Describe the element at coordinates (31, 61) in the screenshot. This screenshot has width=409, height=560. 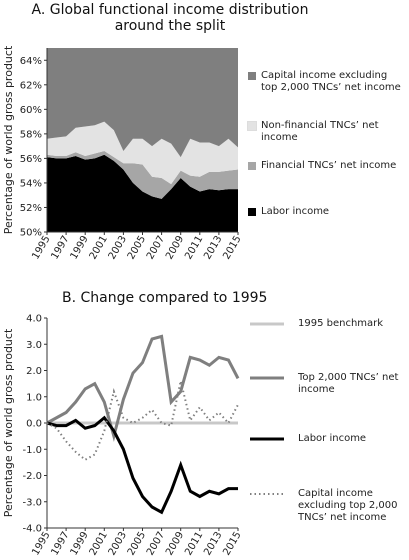
I see `y-tick-label: 64%` at that location.